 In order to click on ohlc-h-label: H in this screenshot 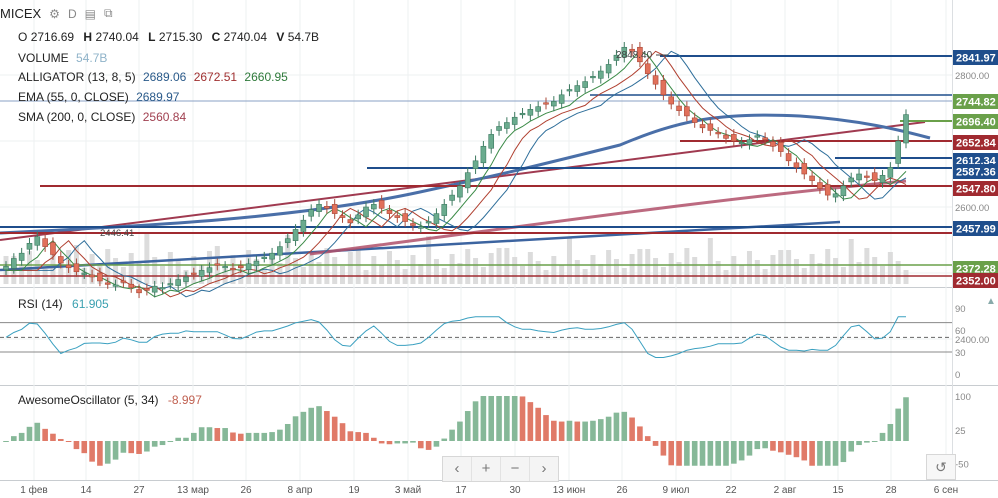, I will do `click(88, 37)`.